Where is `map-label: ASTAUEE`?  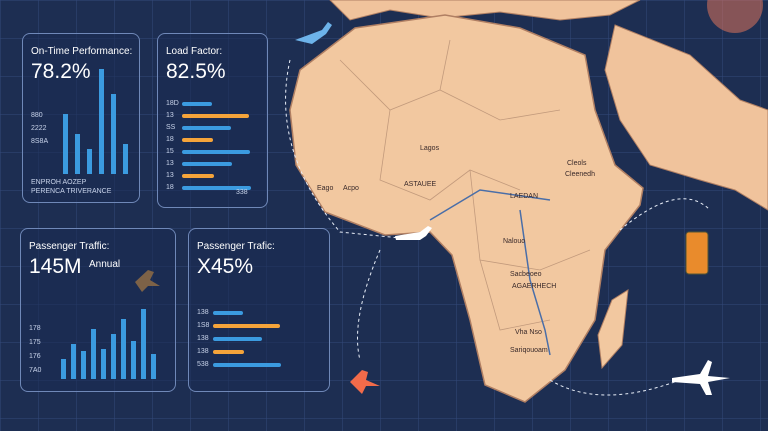
map-label: ASTAUEE is located at coordinates (420, 184).